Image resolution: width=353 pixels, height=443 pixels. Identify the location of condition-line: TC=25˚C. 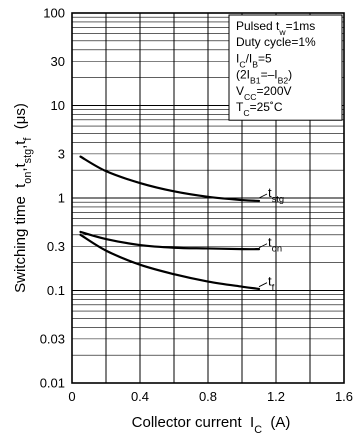
(259, 109).